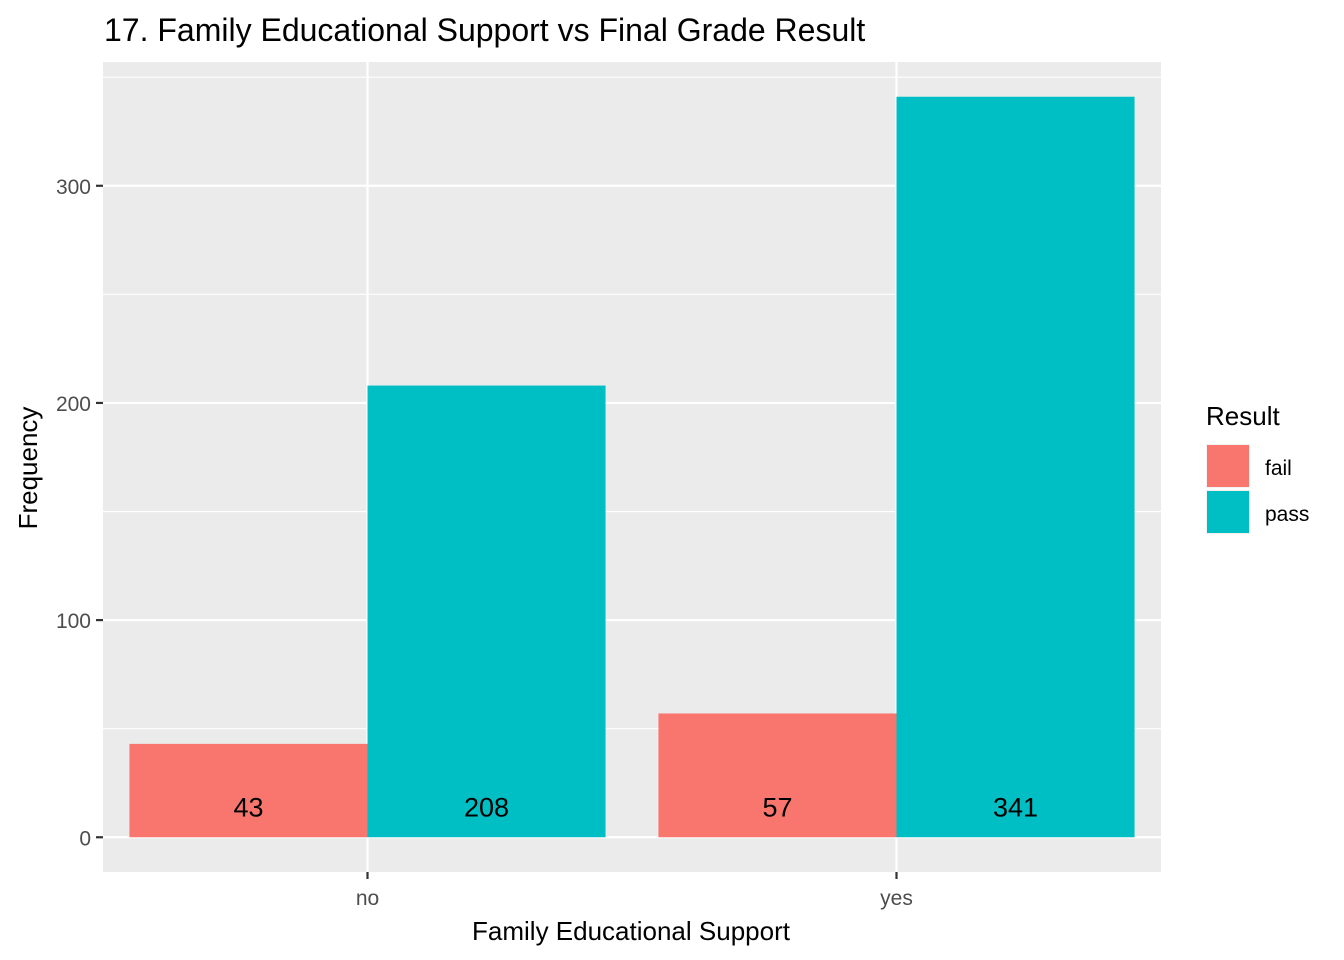 This screenshot has width=1344, height=960. Describe the element at coordinates (896, 898) in the screenshot. I see `x-tick-label: yes` at that location.